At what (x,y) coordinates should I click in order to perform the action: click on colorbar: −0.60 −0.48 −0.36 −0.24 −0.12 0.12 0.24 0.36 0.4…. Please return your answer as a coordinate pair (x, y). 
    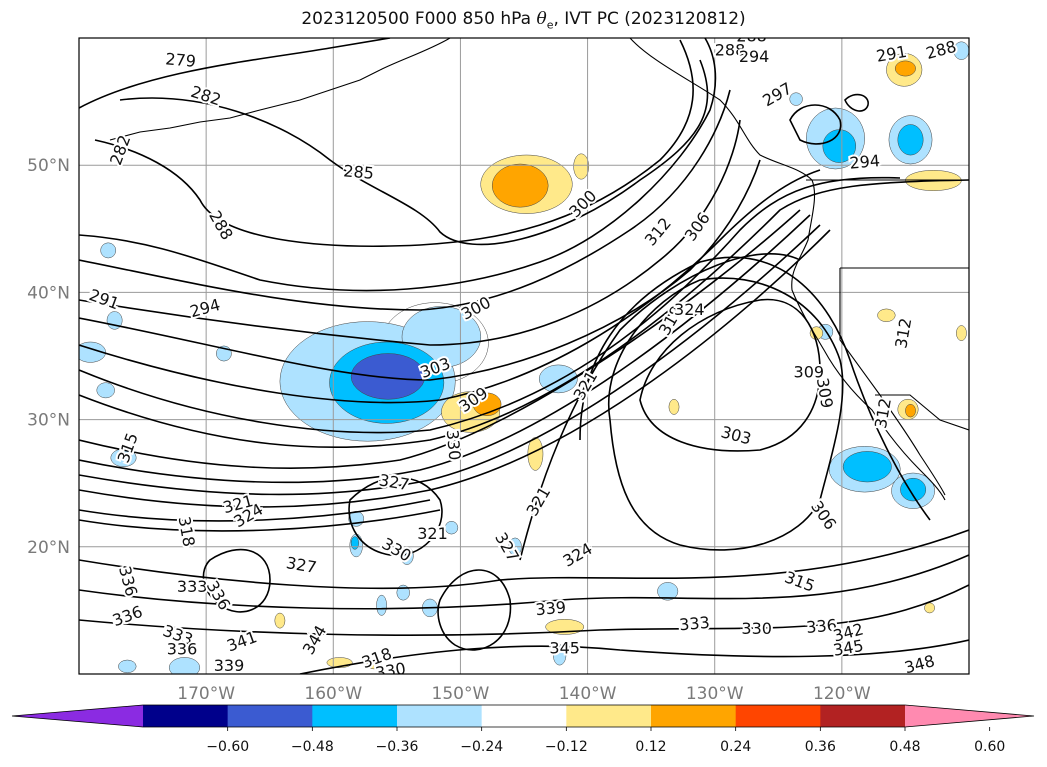
    Looking at the image, I should click on (523, 729).